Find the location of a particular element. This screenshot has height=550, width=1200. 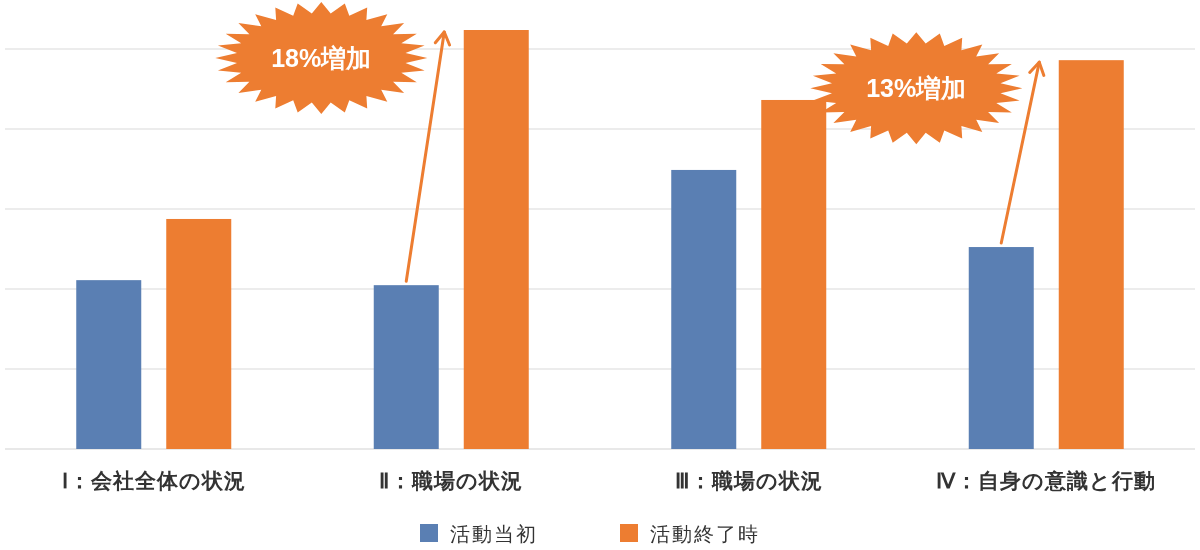

x-tick-label: Ⅳ：自身の意識と行動 is located at coordinates (1046, 480).